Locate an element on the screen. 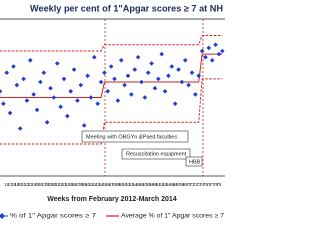  x-tick-label: 16 is located at coordinates (6, 184).